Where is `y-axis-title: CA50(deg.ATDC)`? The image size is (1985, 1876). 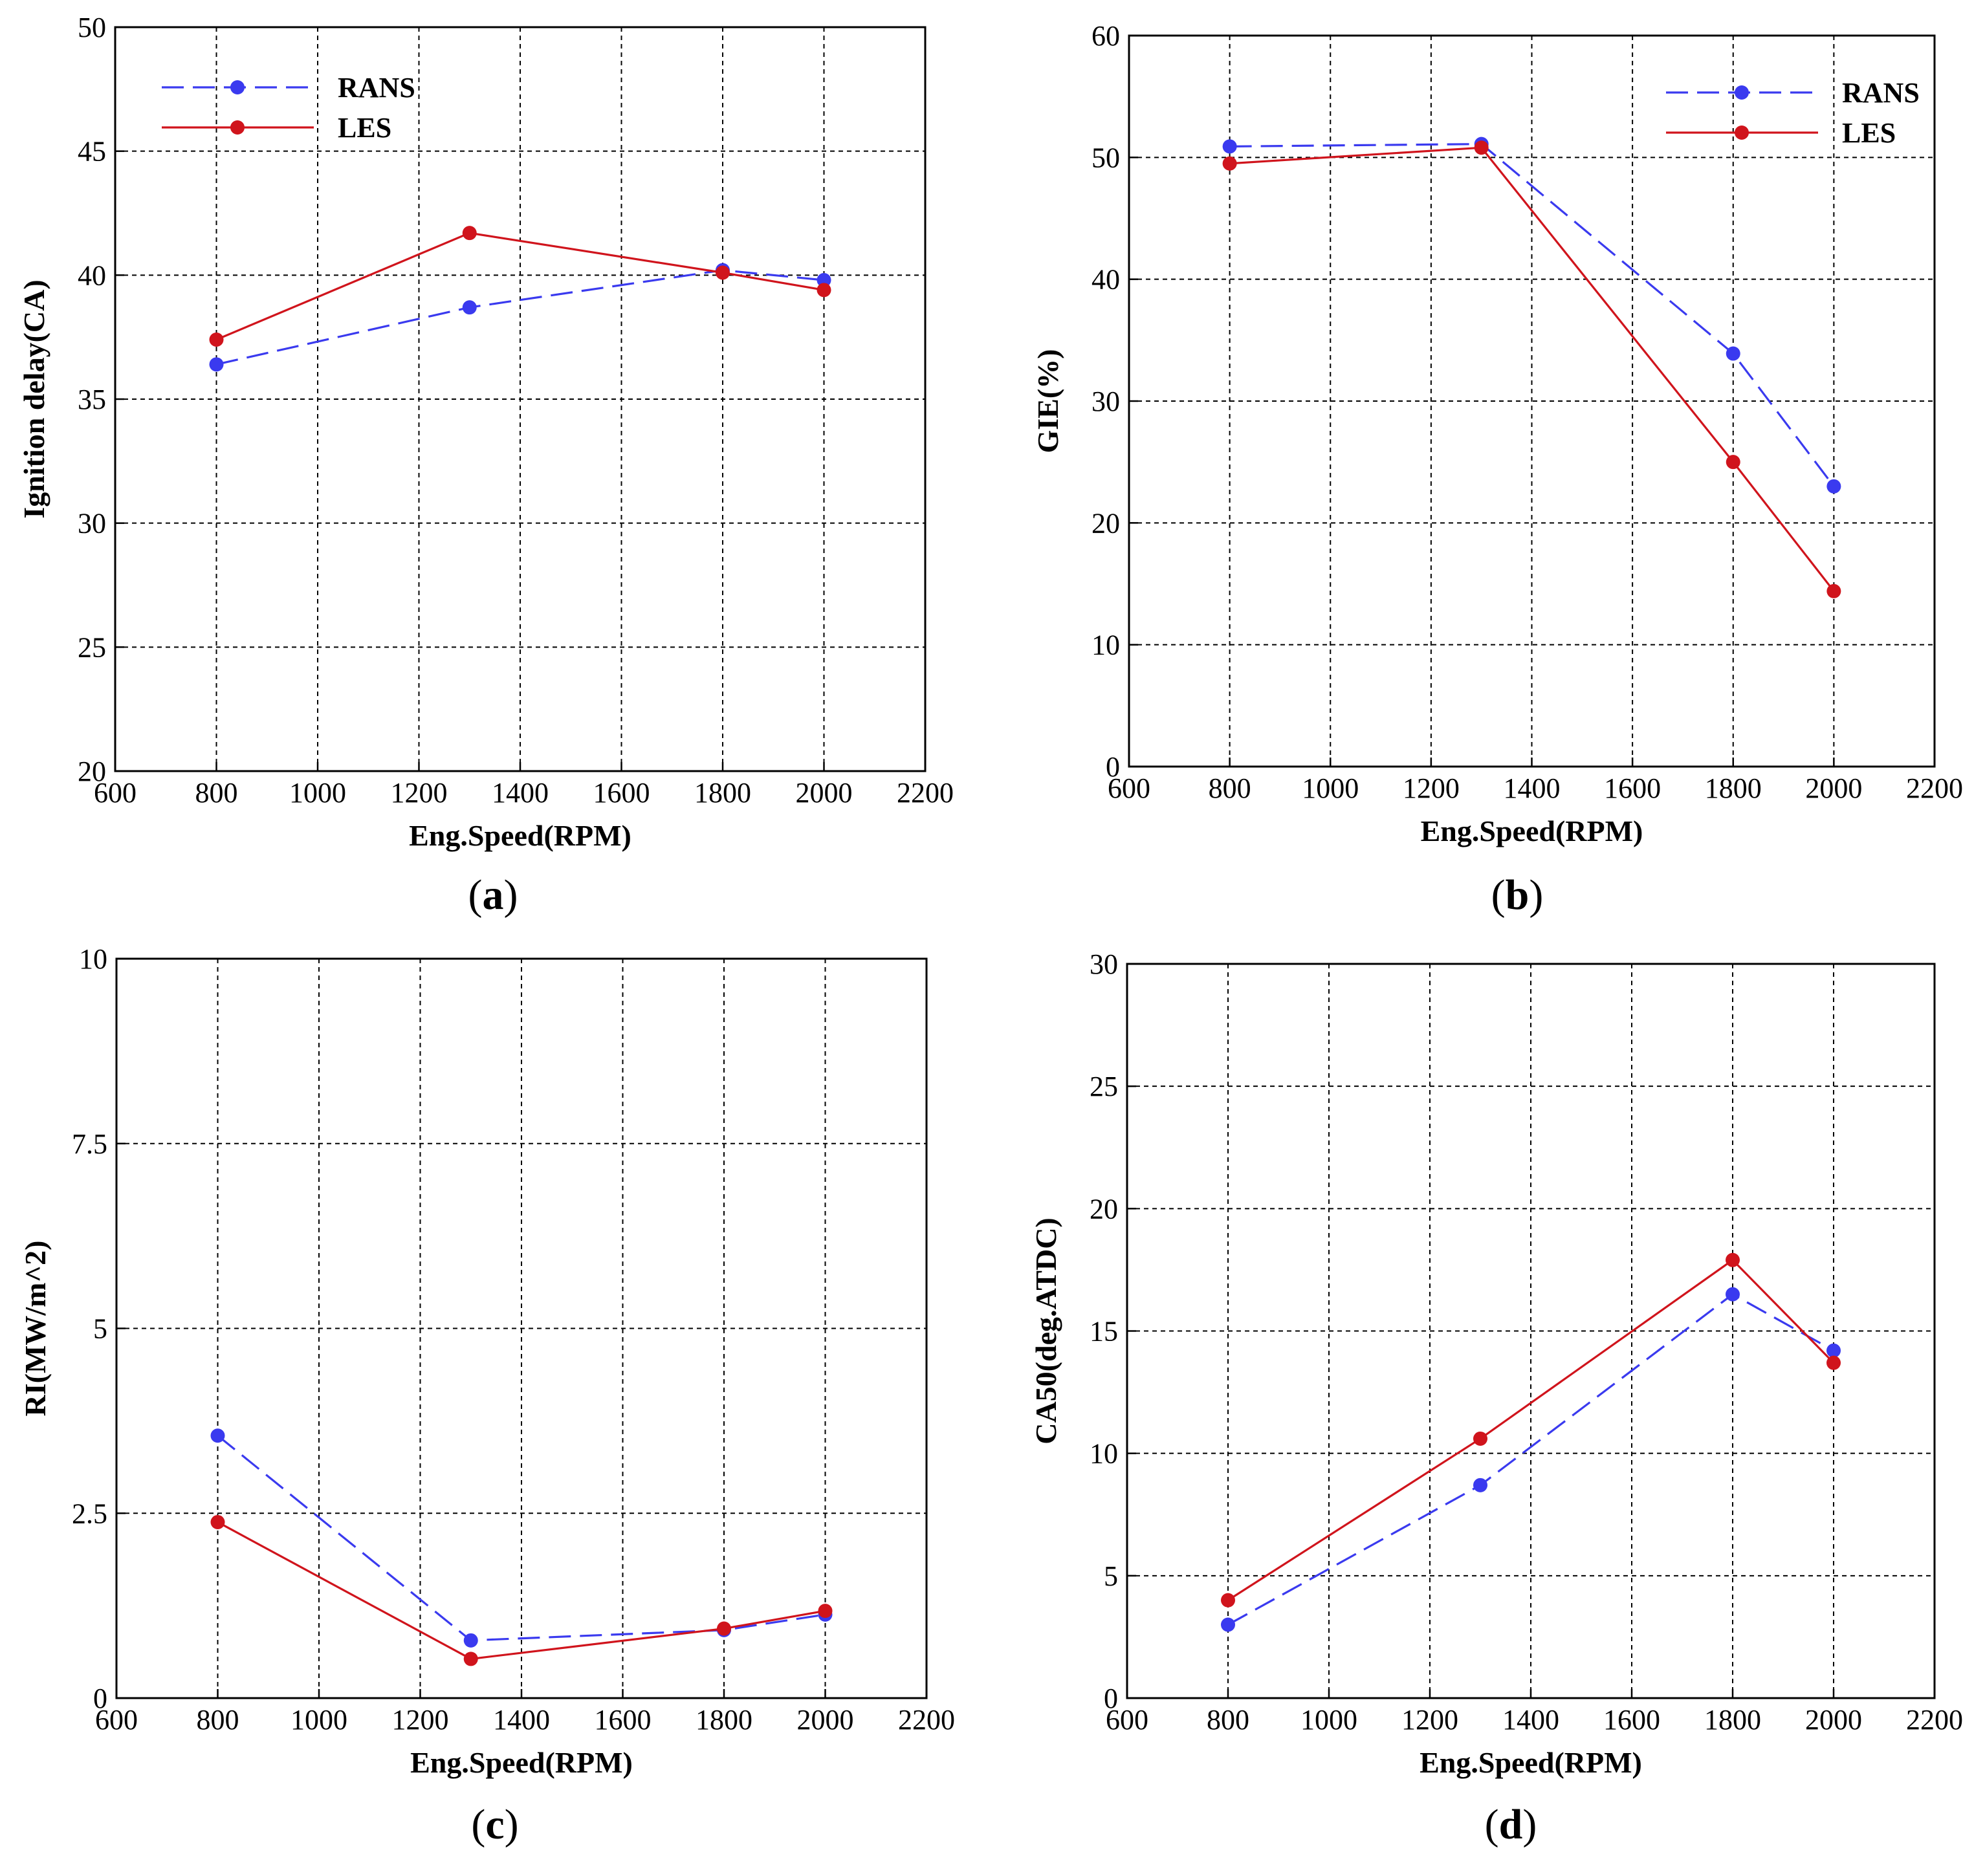 y-axis-title: CA50(deg.ATDC) is located at coordinates (1045, 1331).